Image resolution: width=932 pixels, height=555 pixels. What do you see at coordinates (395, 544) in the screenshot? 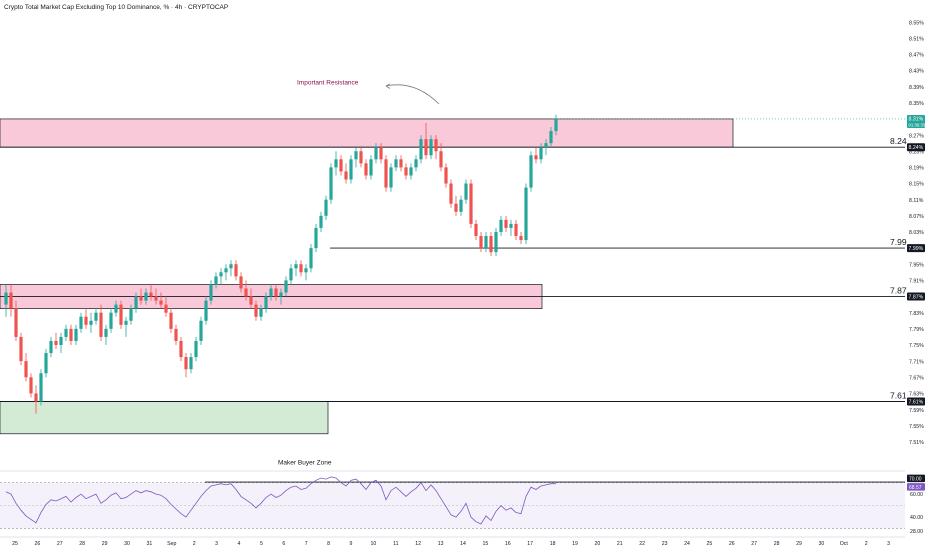
I see `time-tick-label: 11` at bounding box center [395, 544].